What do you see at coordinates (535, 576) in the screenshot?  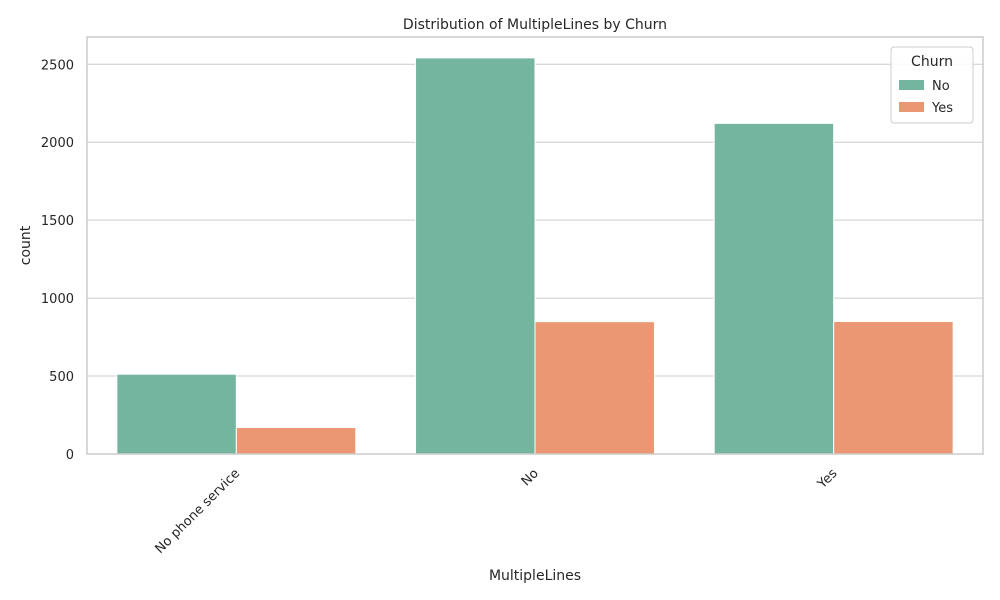 I see `x-axis-label: MultipleLines` at bounding box center [535, 576].